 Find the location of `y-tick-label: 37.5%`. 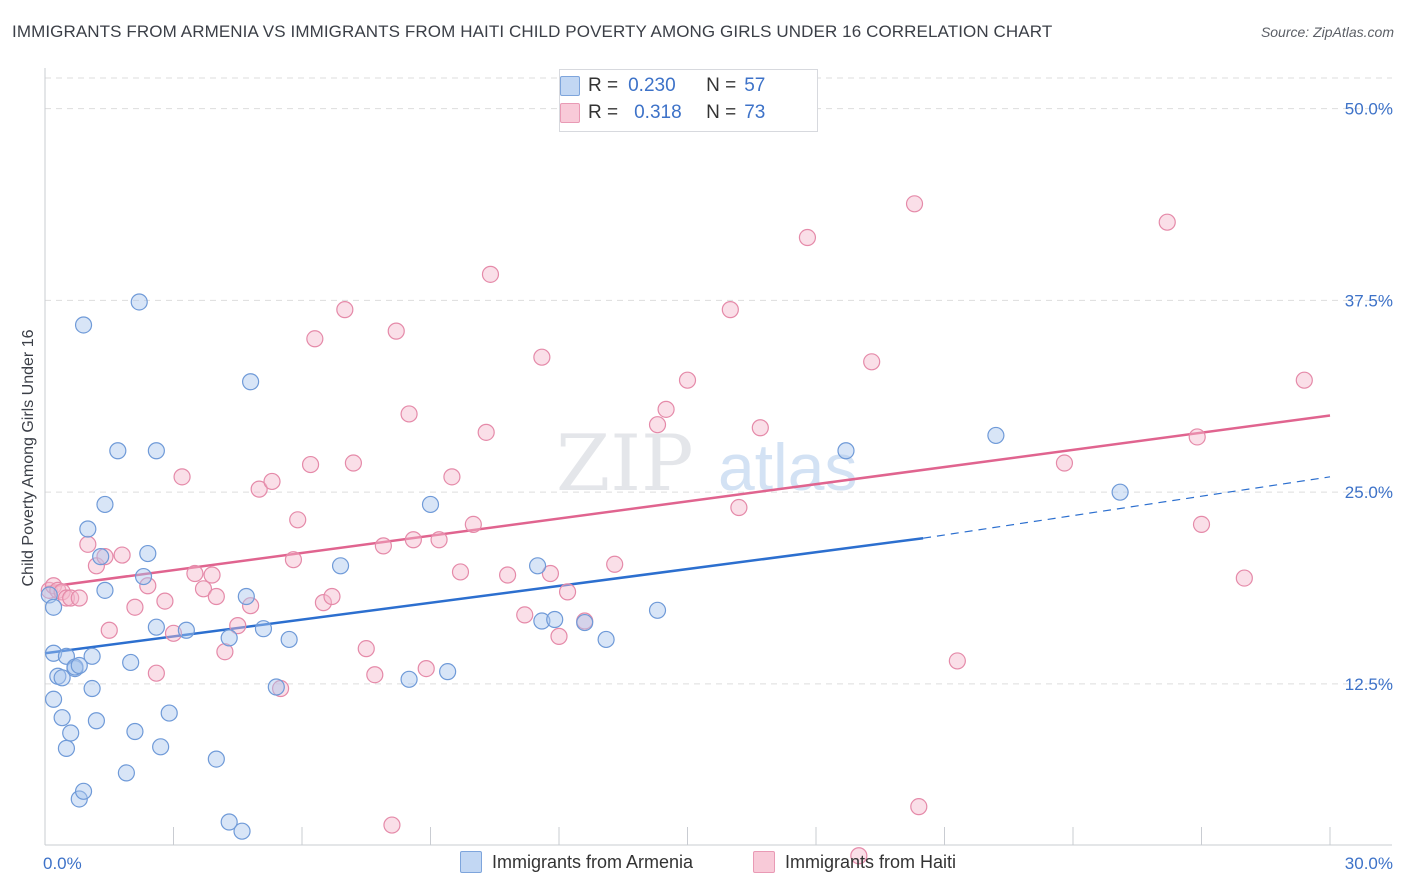

y-tick-label: 37.5% is located at coordinates (1369, 300).